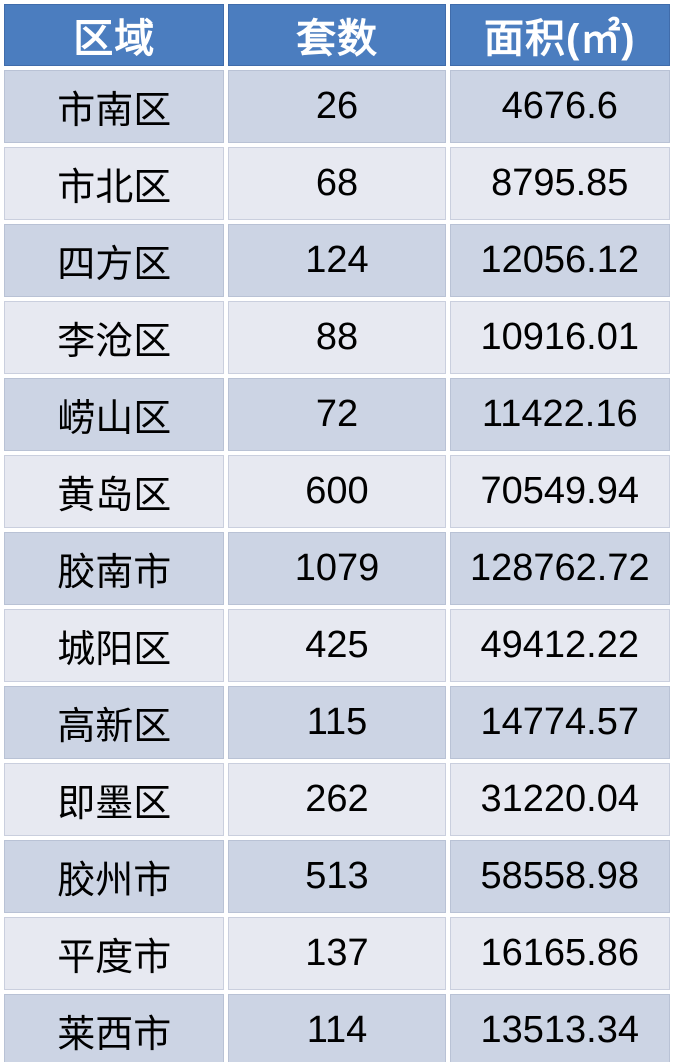 The height and width of the screenshot is (1062, 674). I want to click on table-row: 黄岛区 600 70549.94, so click(337, 491).